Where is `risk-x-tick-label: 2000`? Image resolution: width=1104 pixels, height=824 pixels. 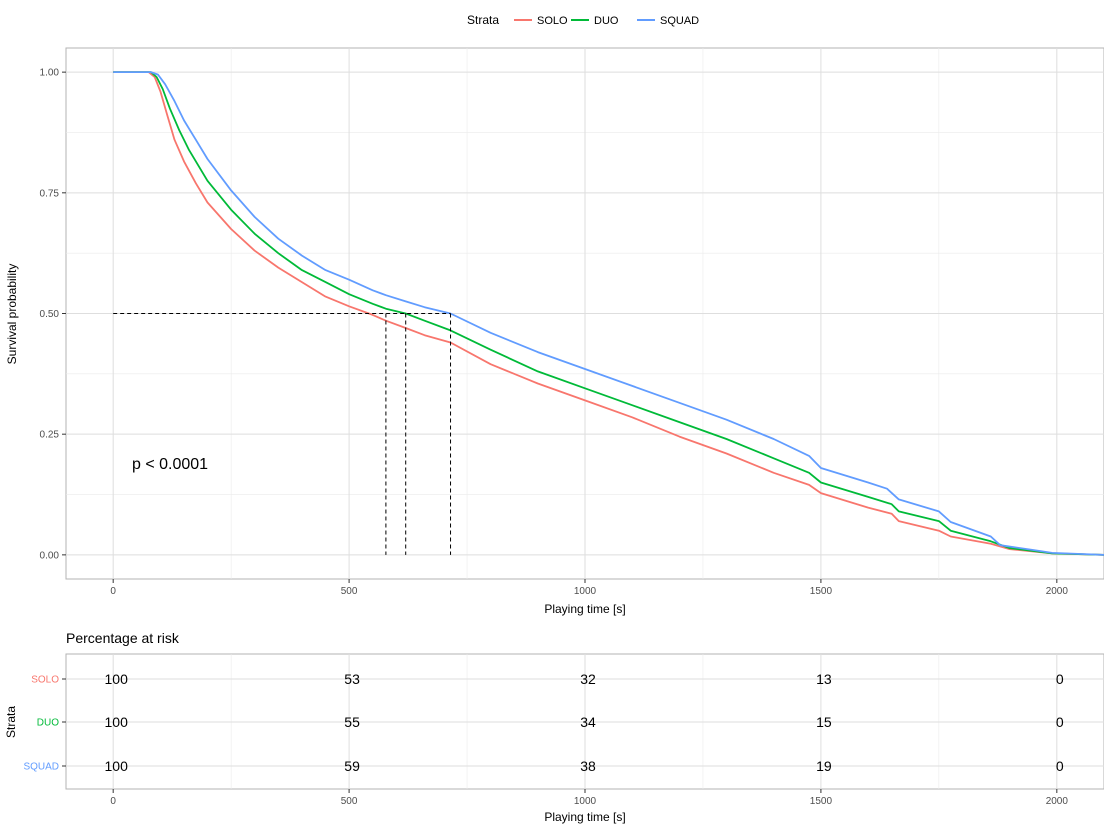 risk-x-tick-label: 2000 is located at coordinates (1057, 801).